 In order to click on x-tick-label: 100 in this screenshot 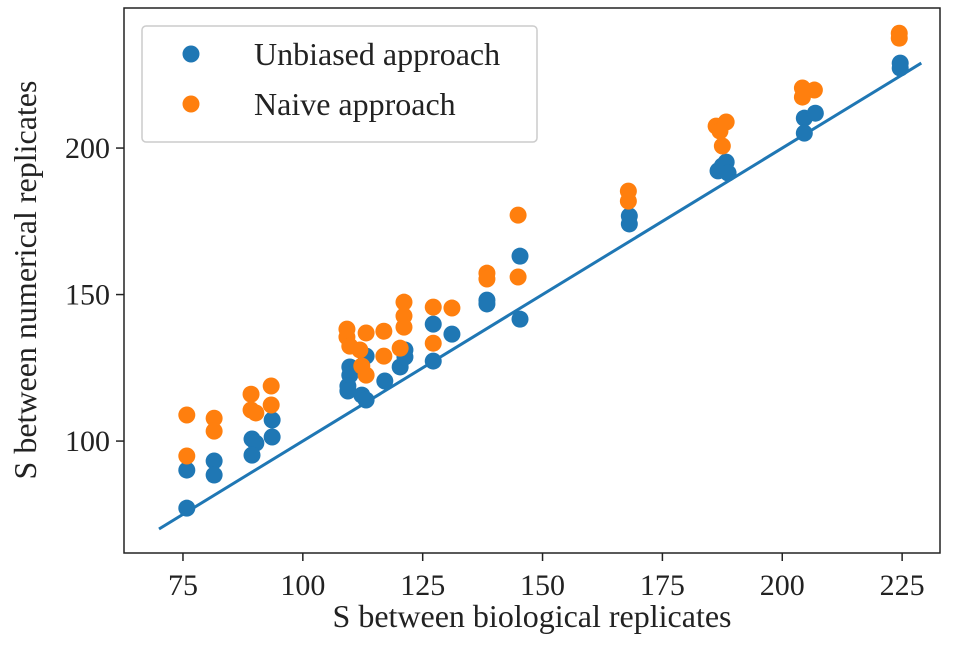, I will do `click(302, 585)`.